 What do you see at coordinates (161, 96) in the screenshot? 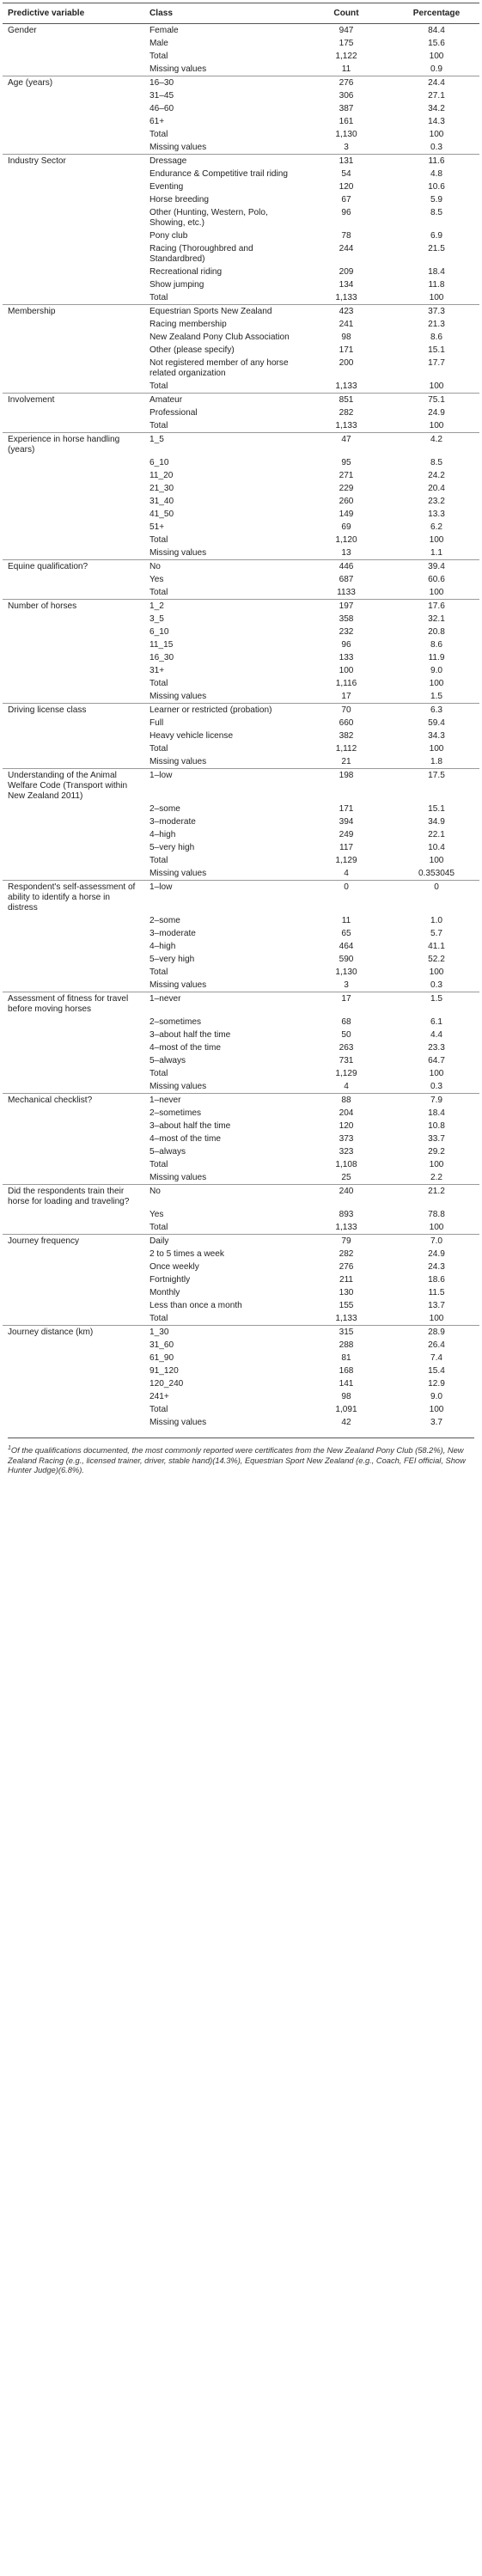
I see `class-cell: 31–45` at bounding box center [161, 96].